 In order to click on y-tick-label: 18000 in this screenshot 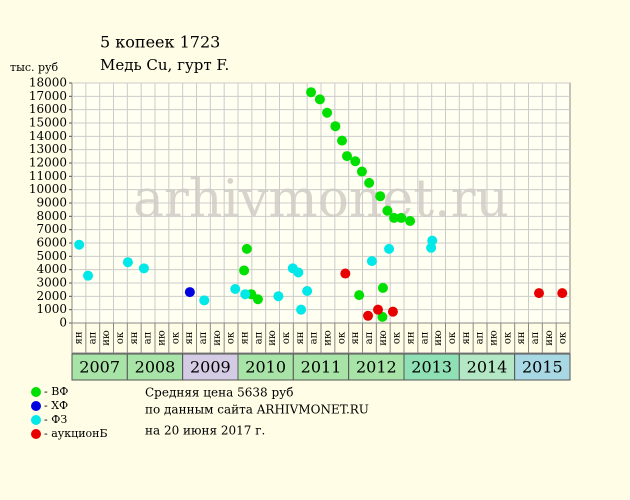, I will do `click(48, 83)`.